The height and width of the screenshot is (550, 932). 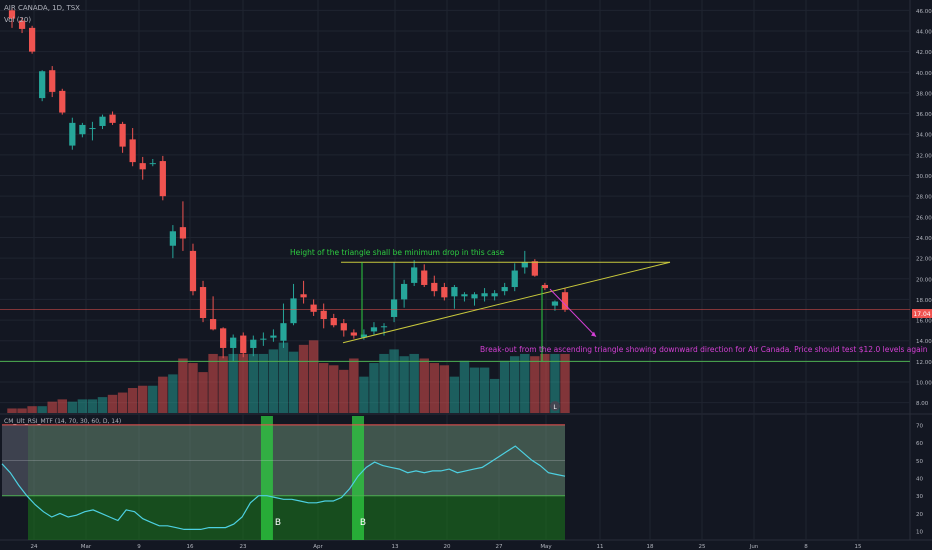 What do you see at coordinates (924, 280) in the screenshot?
I see `price-tick-label: 20.00` at bounding box center [924, 280].